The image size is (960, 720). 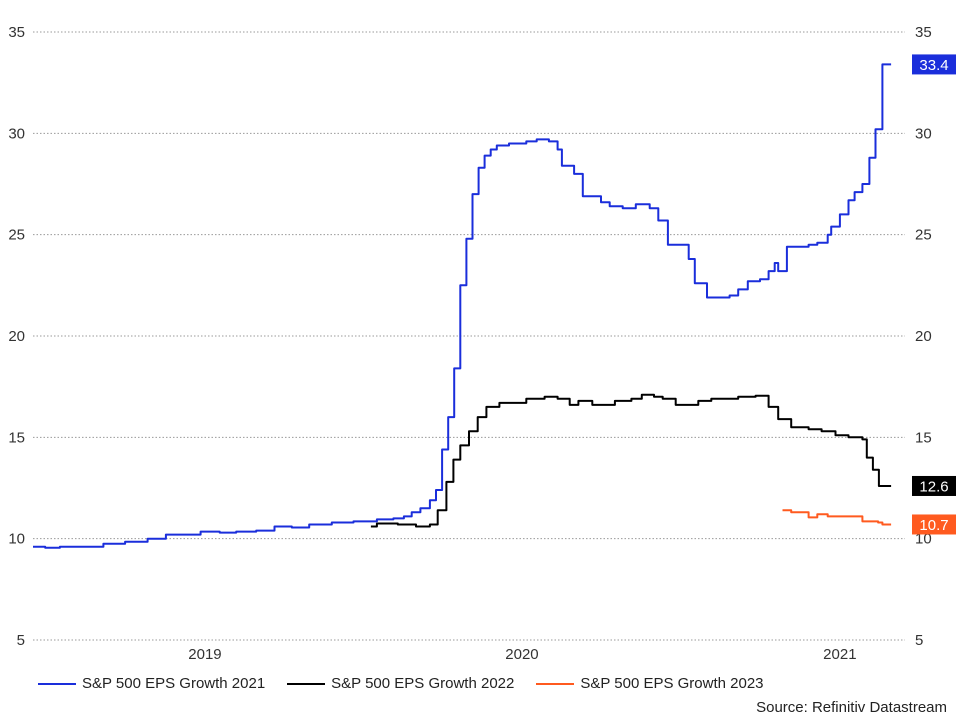 I want to click on y-tick-right-20: 20, so click(x=923, y=336).